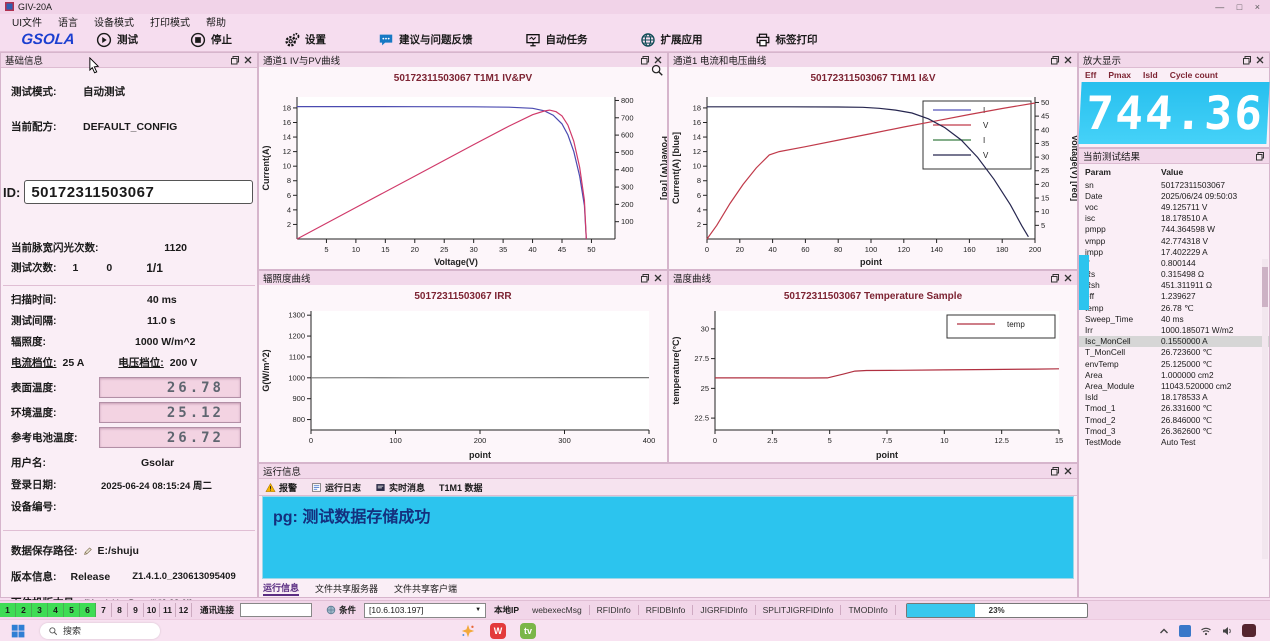 This screenshot has width=1270, height=641. Describe the element at coordinates (671, 40) in the screenshot. I see `toolbar-button-globe: 扩展应用` at that location.